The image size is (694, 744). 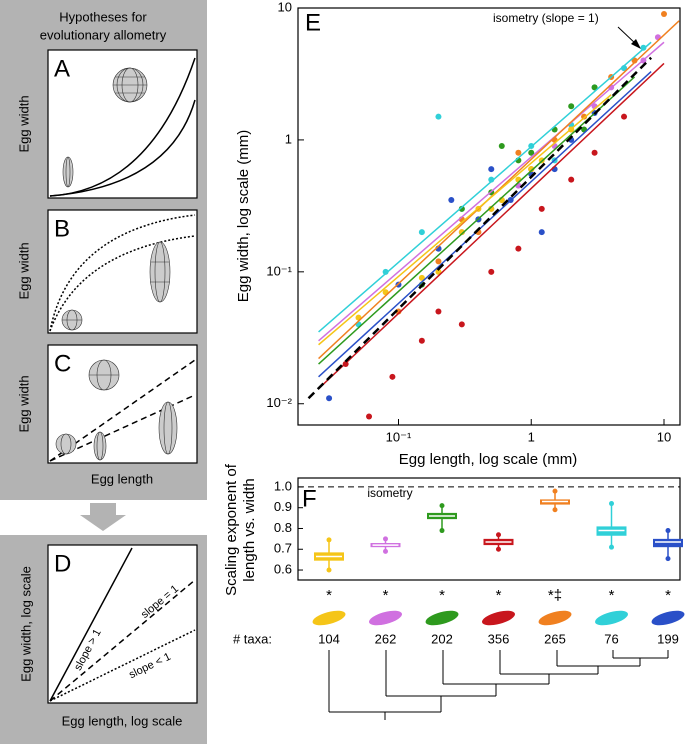 What do you see at coordinates (386, 638) in the screenshot?
I see `taxa-count: 262` at bounding box center [386, 638].